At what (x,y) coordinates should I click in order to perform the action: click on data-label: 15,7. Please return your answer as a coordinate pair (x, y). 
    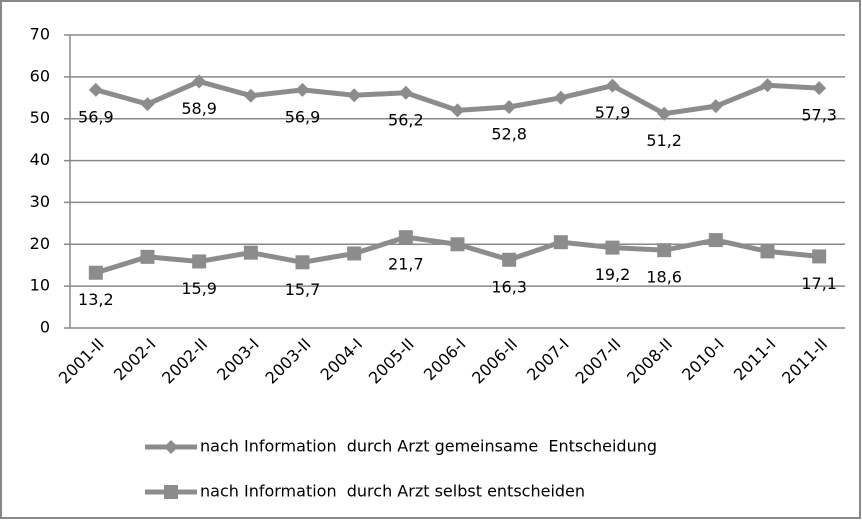
    Looking at the image, I should click on (303, 289).